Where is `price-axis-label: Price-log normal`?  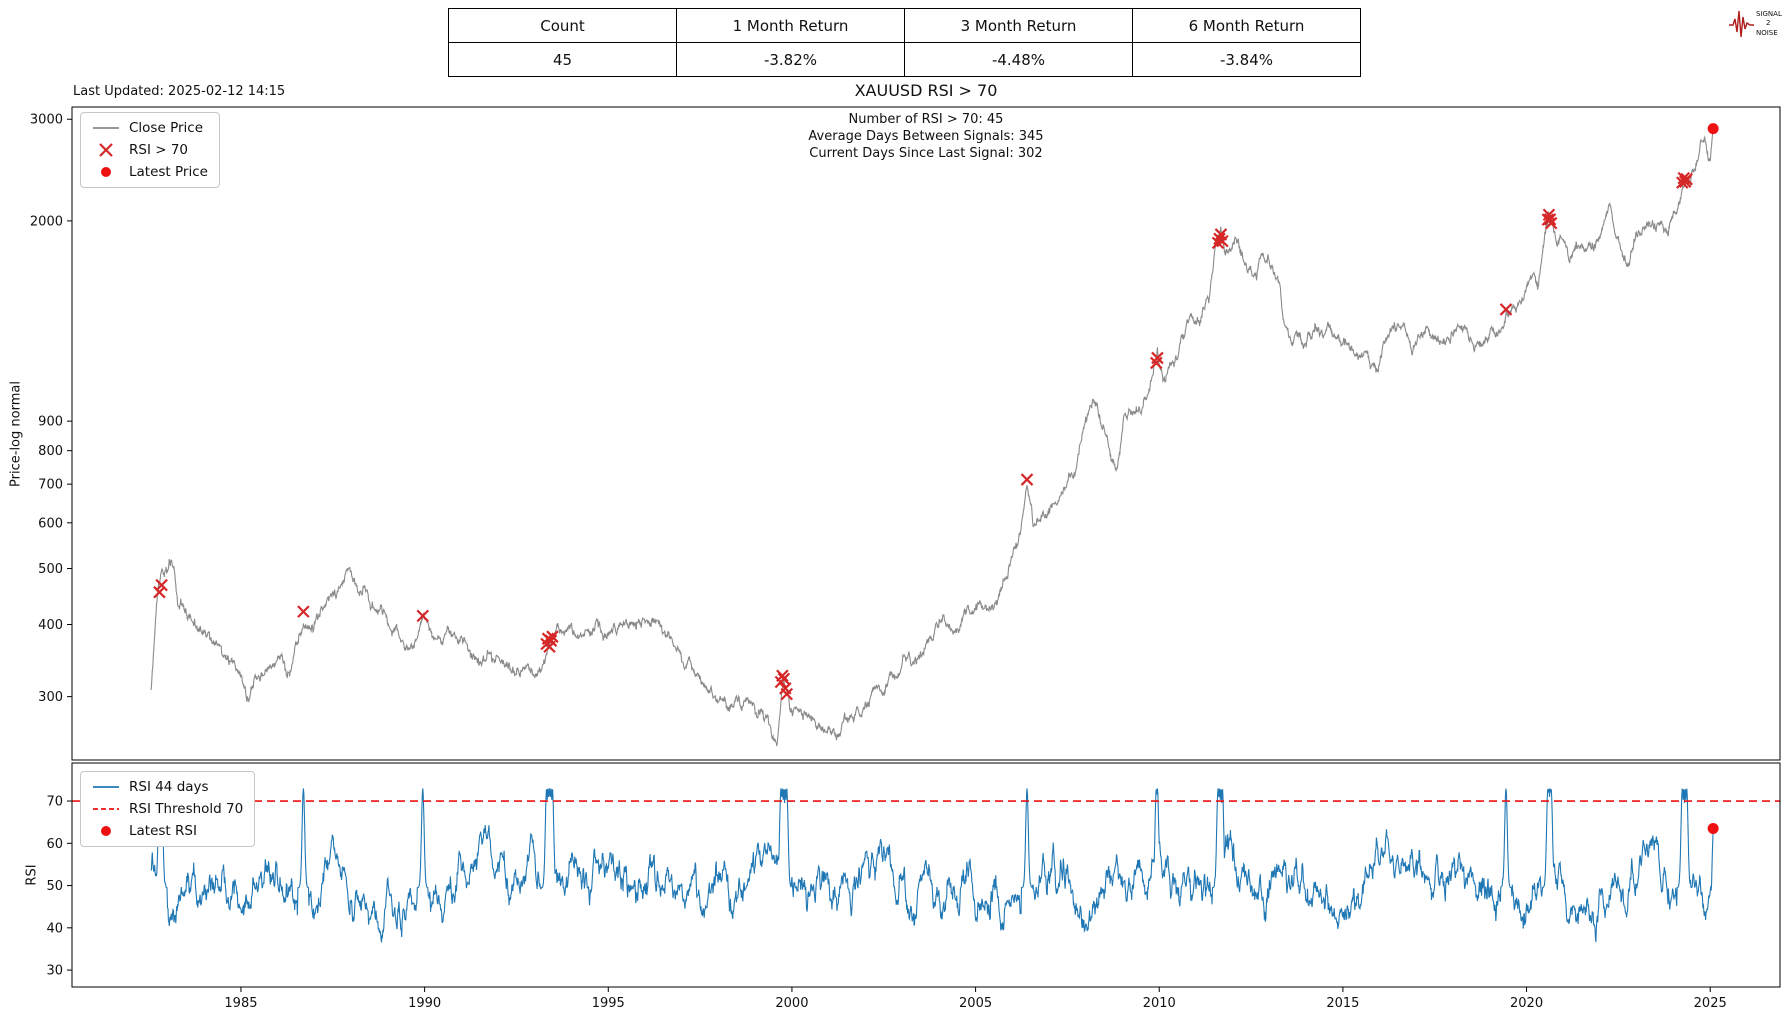 price-axis-label: Price-log normal is located at coordinates (16, 434).